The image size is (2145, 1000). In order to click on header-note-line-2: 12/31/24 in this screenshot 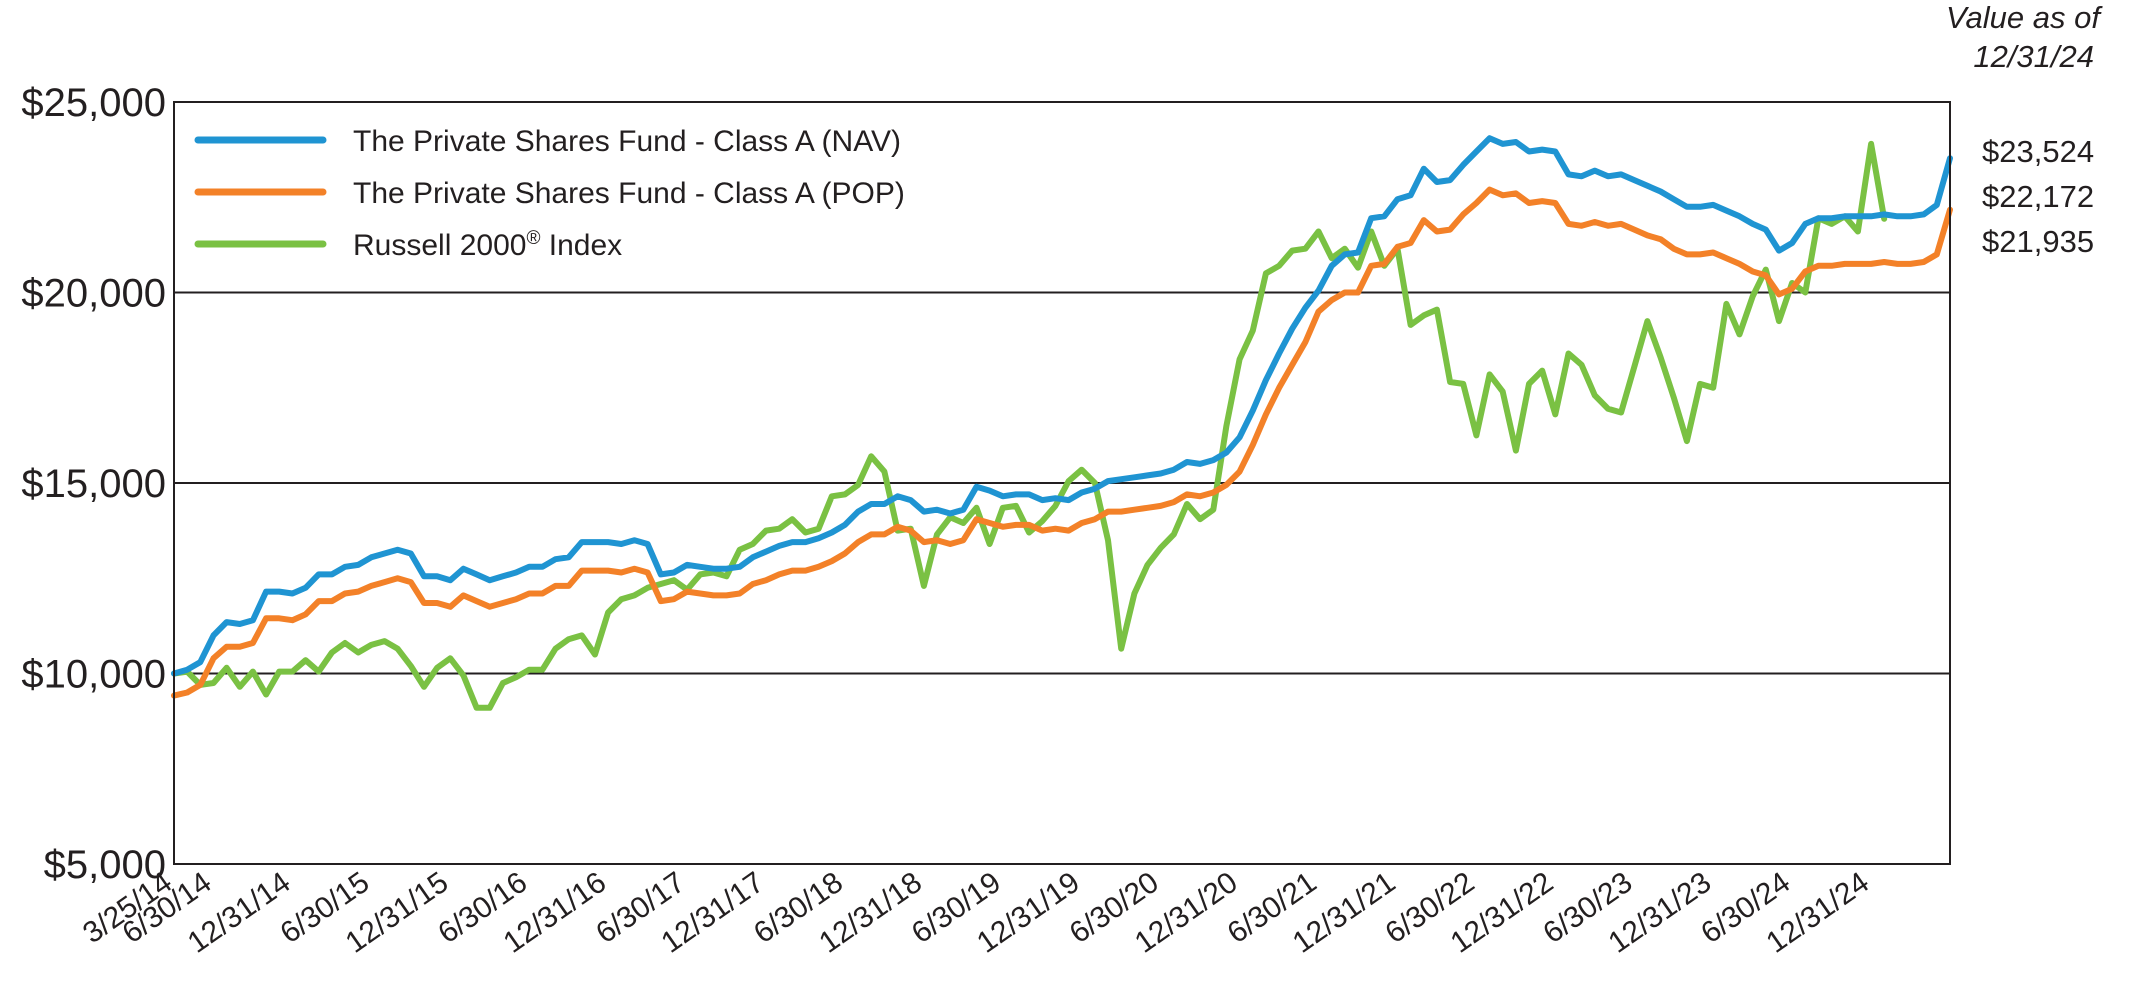, I will do `click(2033, 56)`.